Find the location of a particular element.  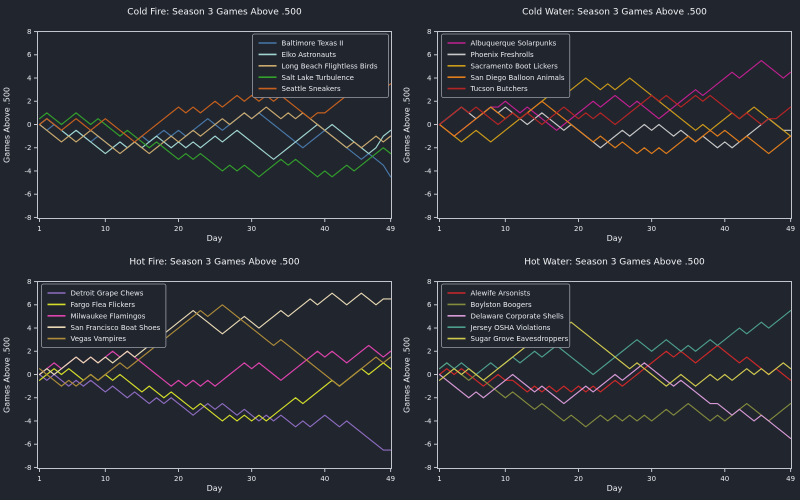

chart-title: Hot Water: Season 3 Games Above .500 is located at coordinates (614, 263).